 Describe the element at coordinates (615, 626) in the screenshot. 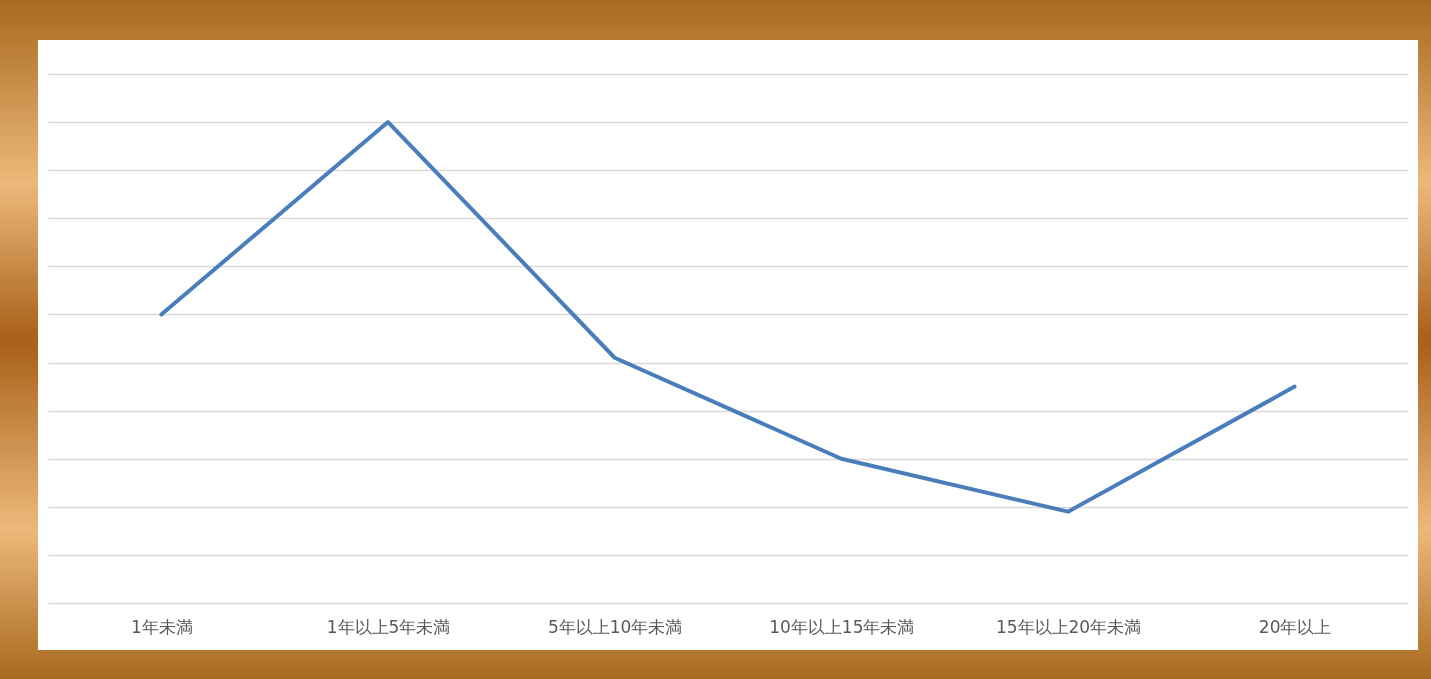

I see `x-tick-label: 5年以上10年未満` at that location.